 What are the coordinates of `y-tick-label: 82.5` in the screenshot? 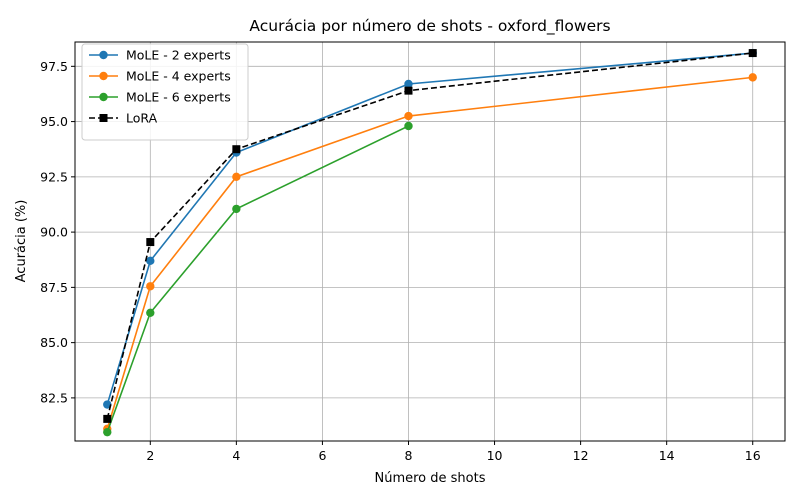 It's located at (54, 397).